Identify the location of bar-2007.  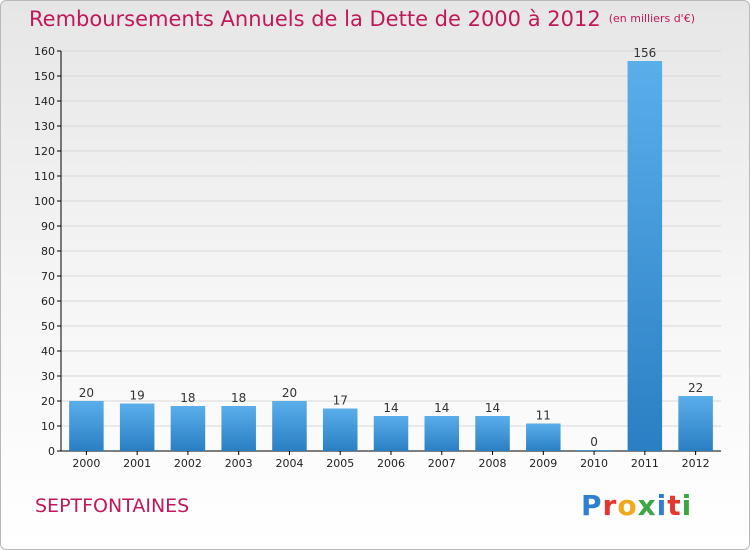
(442, 433).